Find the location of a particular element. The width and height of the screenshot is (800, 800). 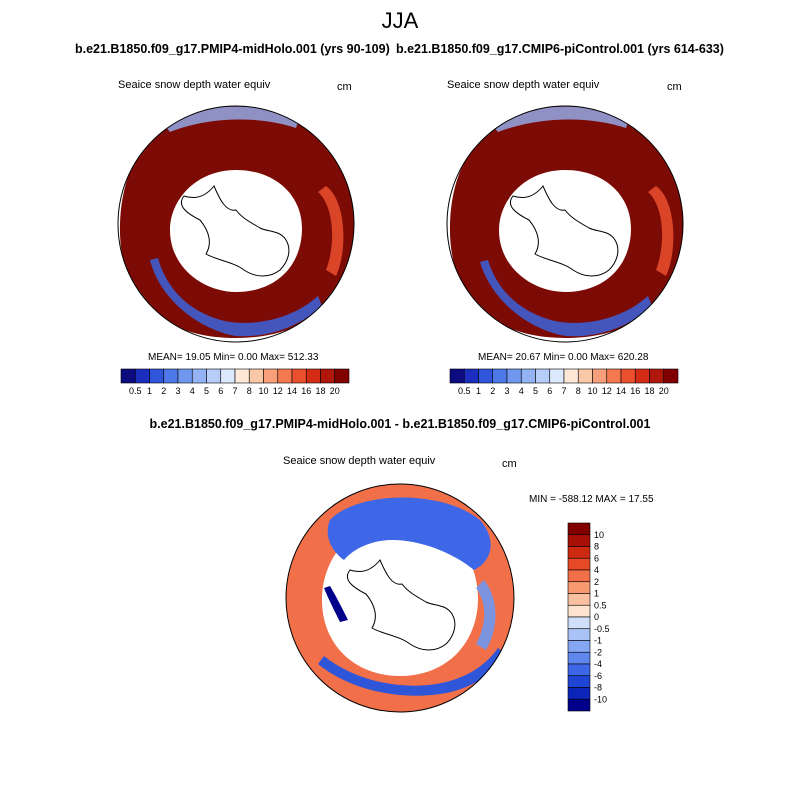

panel-2-colorbar-tick-label: 4 is located at coordinates (521, 391).